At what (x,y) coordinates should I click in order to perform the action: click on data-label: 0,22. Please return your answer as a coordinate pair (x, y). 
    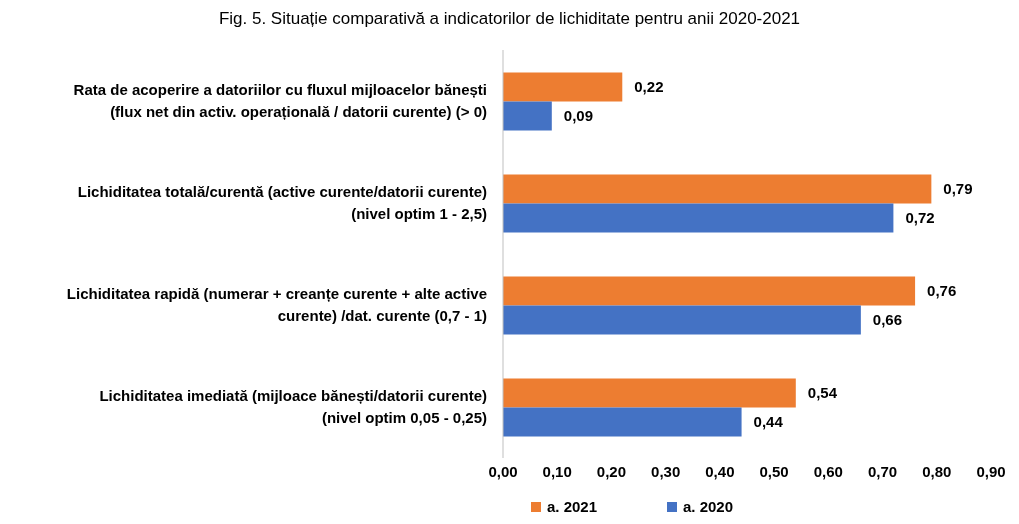
    Looking at the image, I should click on (649, 87).